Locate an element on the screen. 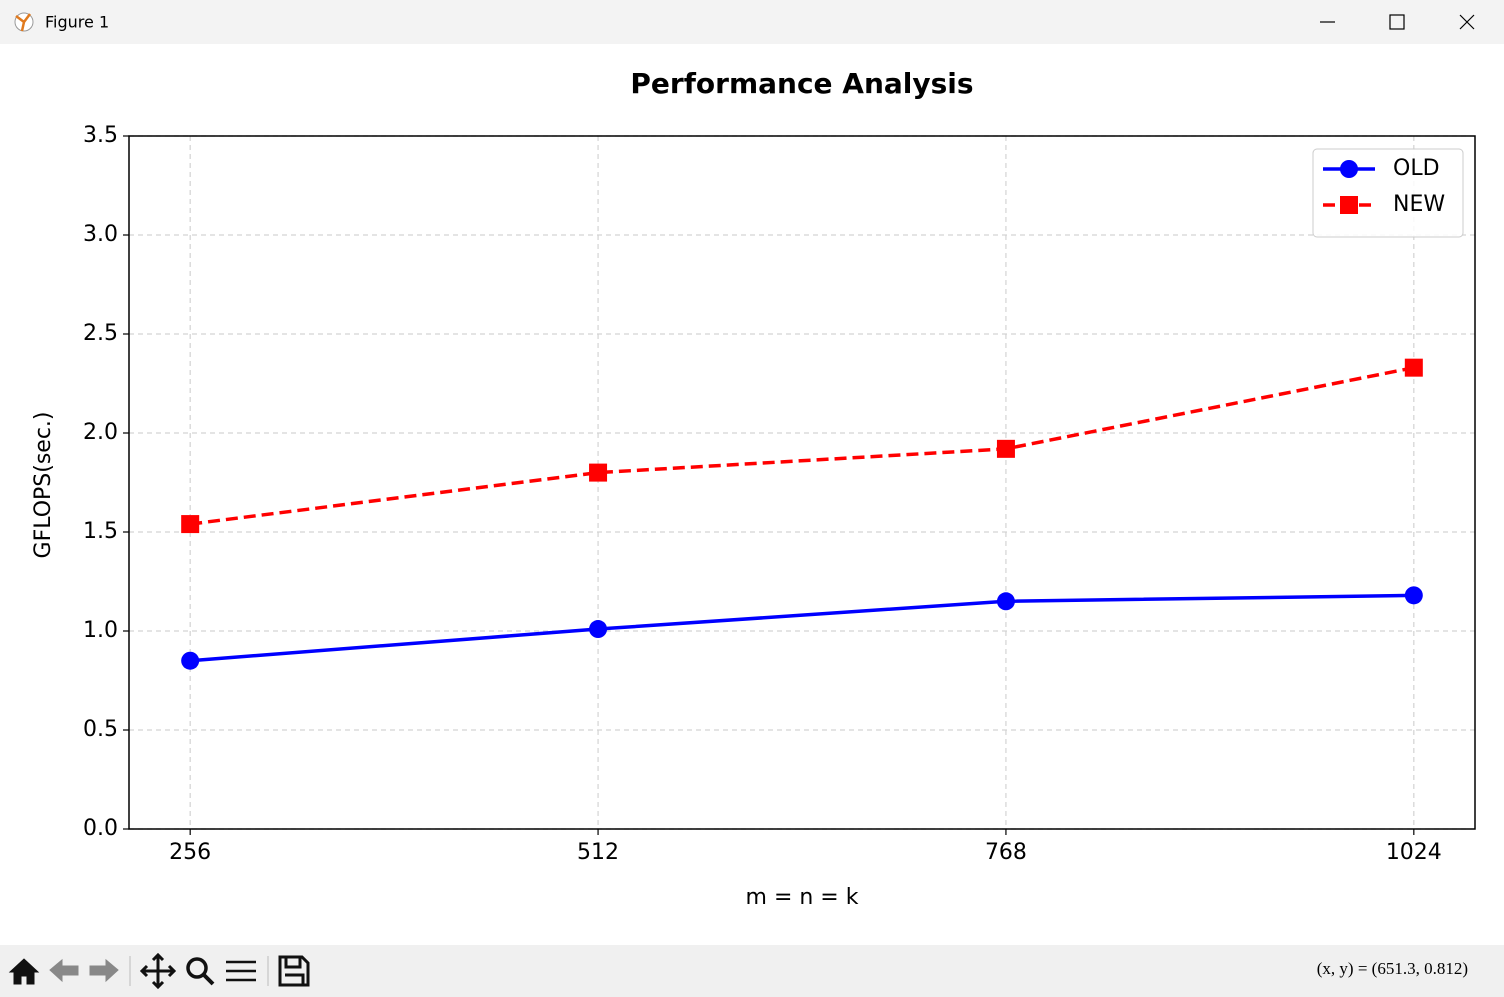  app-icon is located at coordinates (24, 22).